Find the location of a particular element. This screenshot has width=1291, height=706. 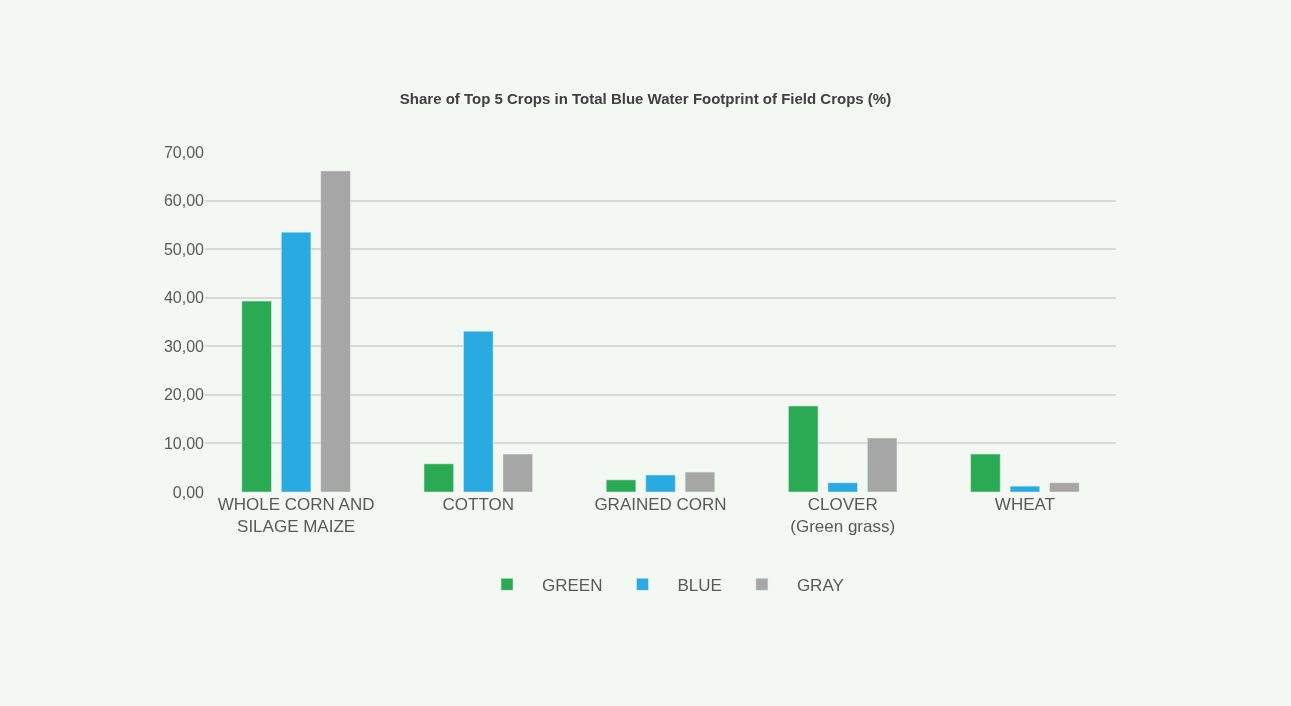

x-tick-label: COTTON is located at coordinates (478, 504).